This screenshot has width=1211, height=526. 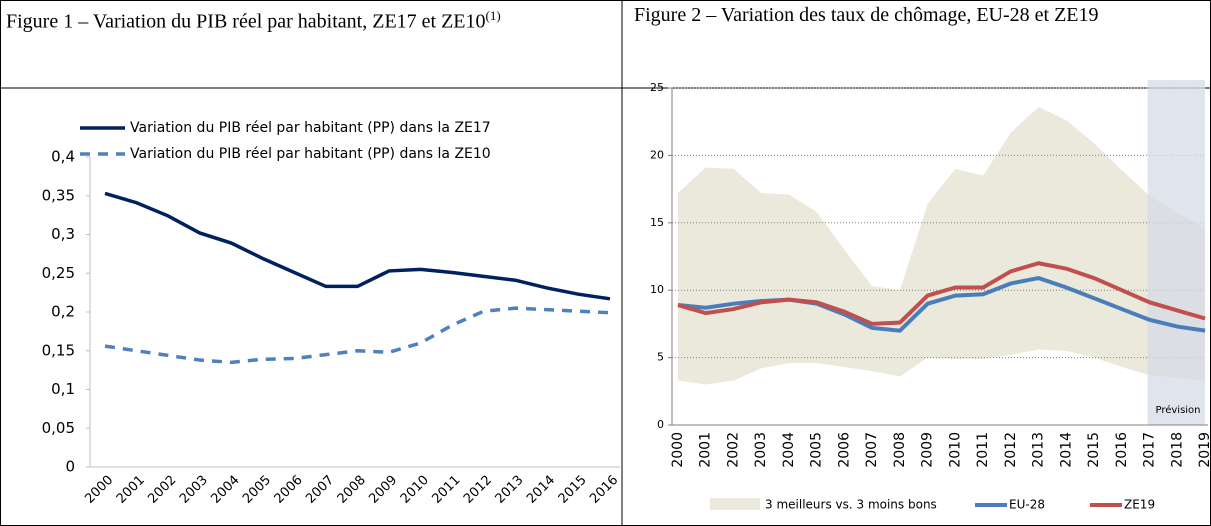 What do you see at coordinates (1204, 450) in the screenshot?
I see `x-tick-label: 2019` at bounding box center [1204, 450].